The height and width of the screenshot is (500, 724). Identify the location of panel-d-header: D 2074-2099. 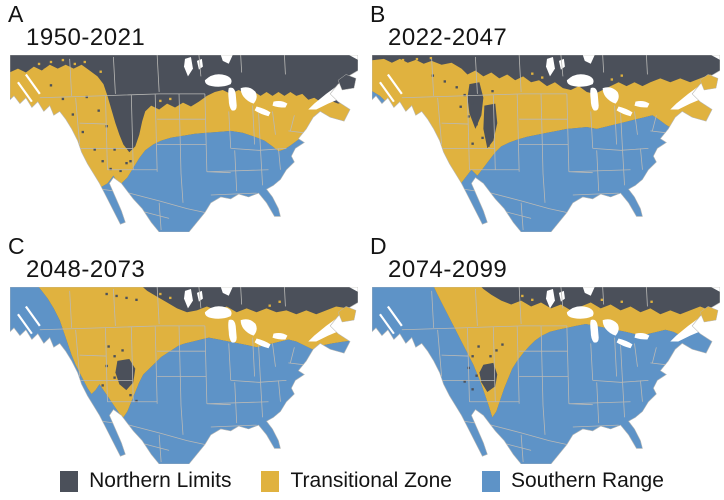
(543, 259).